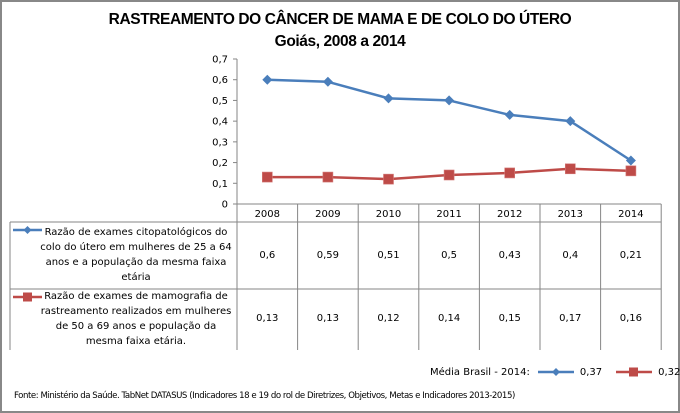  Describe the element at coordinates (388, 318) in the screenshot. I see `table-cell-value: 0,12` at that location.